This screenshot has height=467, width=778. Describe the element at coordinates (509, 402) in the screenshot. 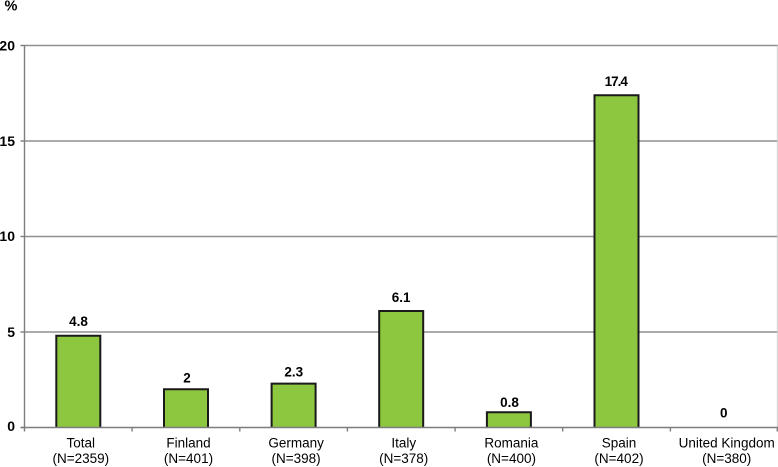

I see `svg-text: 0.8` at that location.